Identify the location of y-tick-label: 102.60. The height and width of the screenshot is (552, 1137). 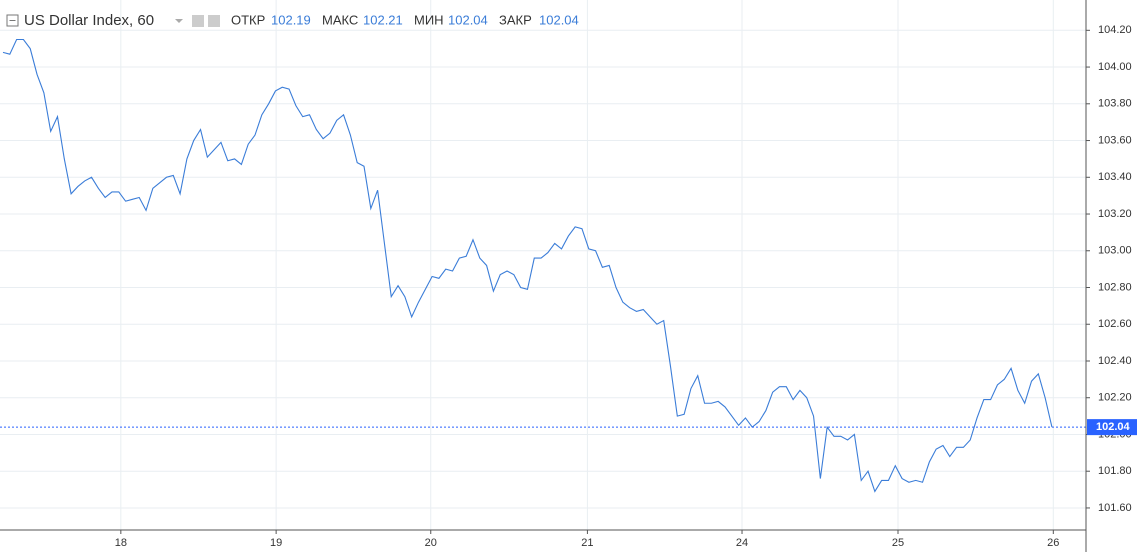
(1115, 324).